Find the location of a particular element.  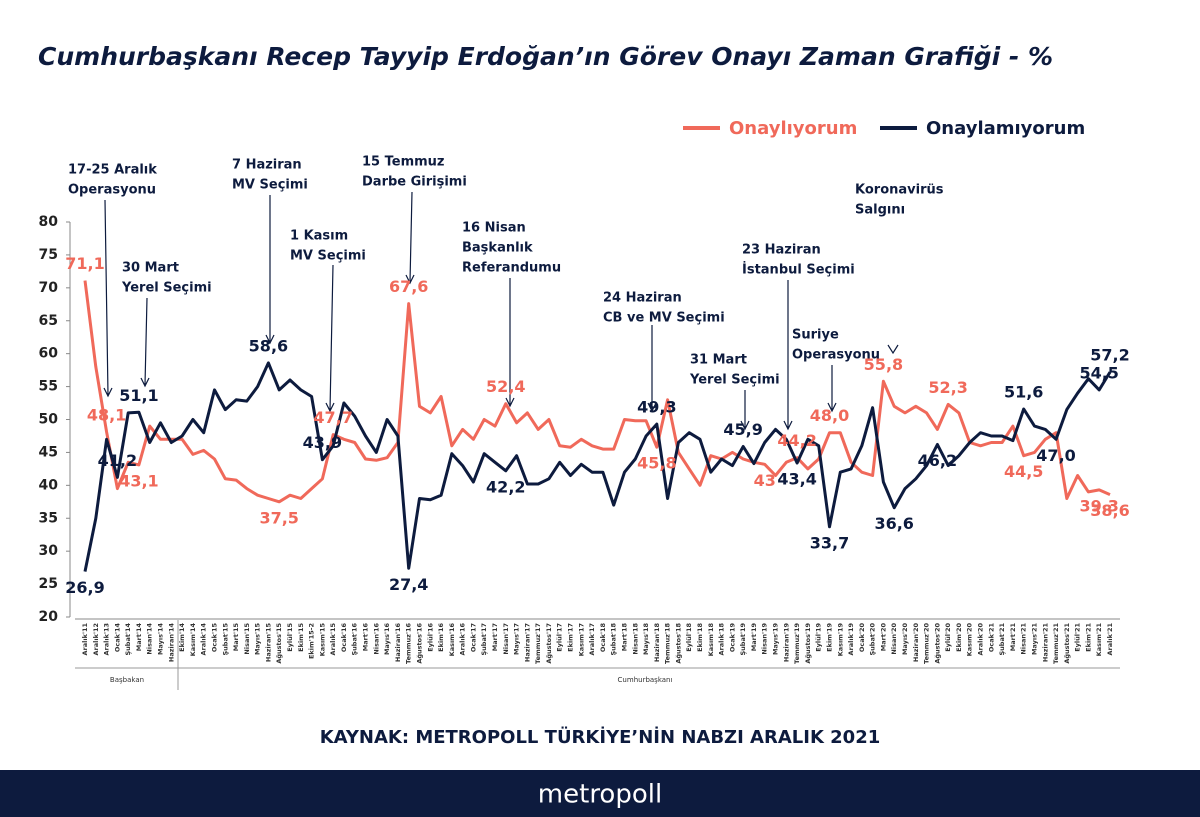

x-tick-label: Eylül'21 is located at coordinates (1078, 637).